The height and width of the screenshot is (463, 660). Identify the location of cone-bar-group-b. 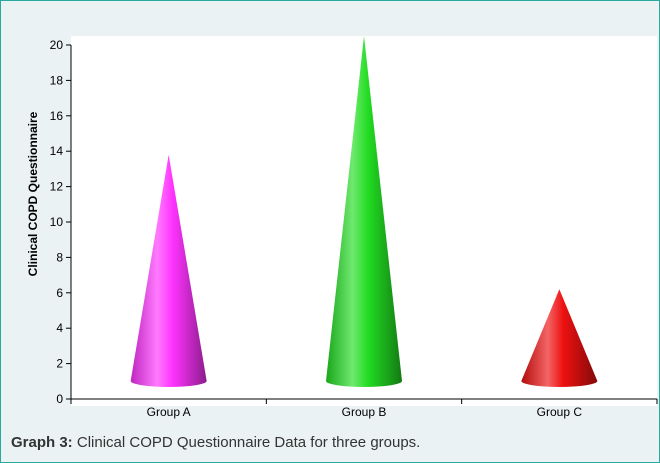
(364, 212).